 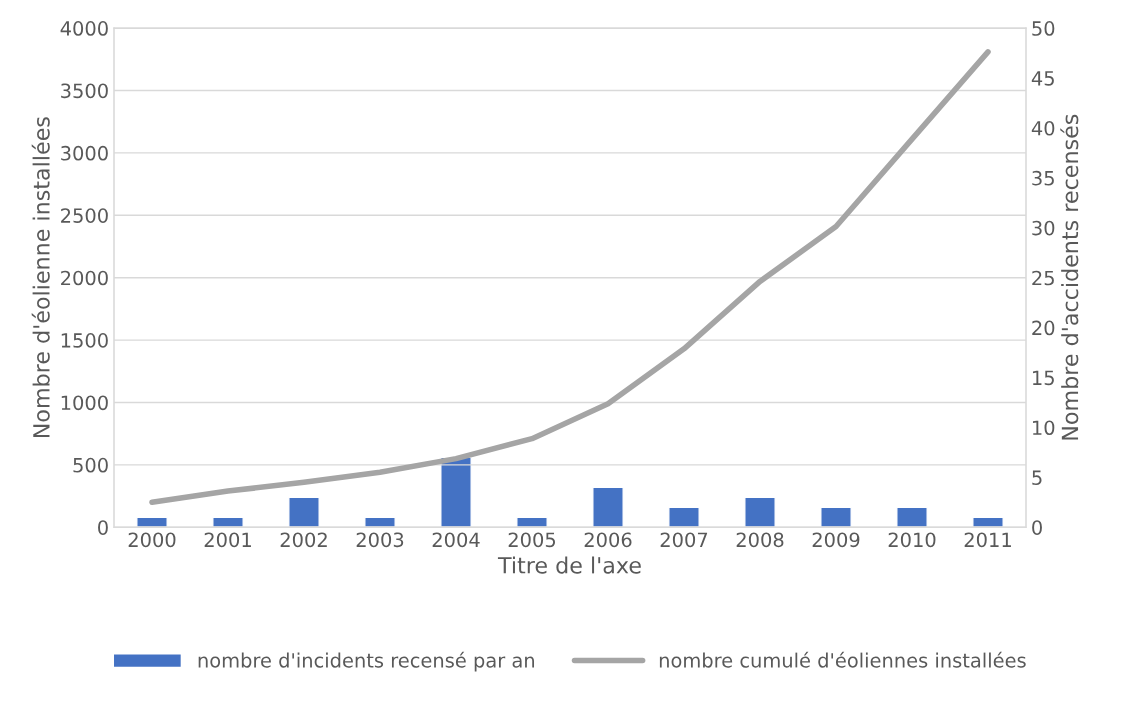 I want to click on y-tick-label: 3500, so click(x=84, y=91).